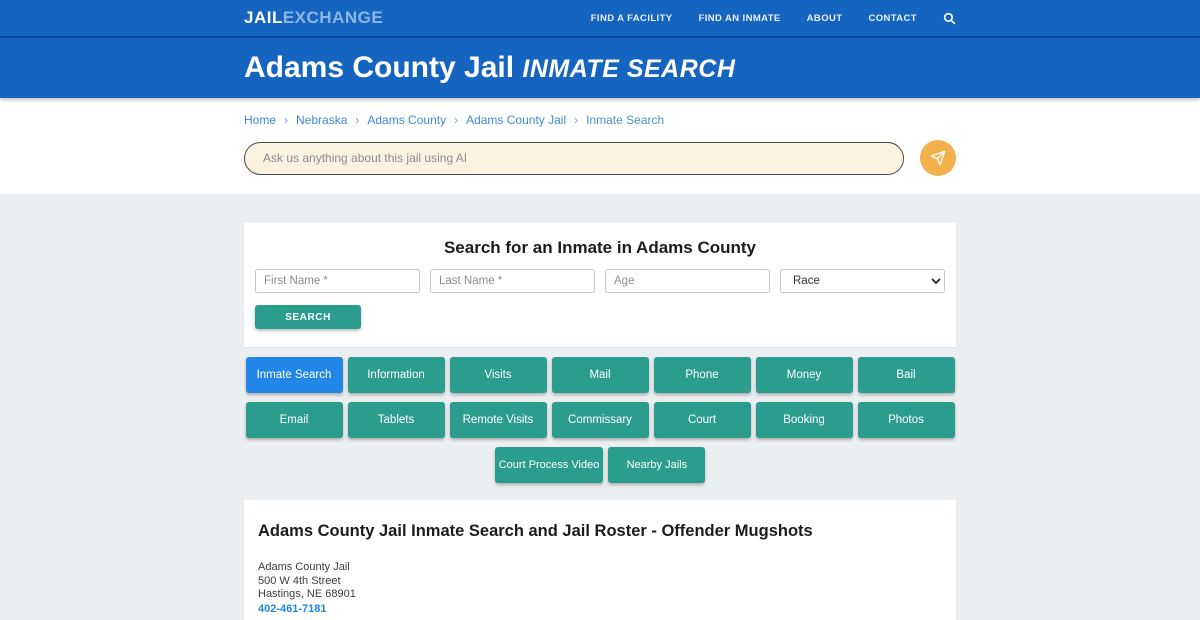 The height and width of the screenshot is (620, 1200). What do you see at coordinates (657, 465) in the screenshot?
I see `tab-nearby-jails: Nearby Jails` at bounding box center [657, 465].